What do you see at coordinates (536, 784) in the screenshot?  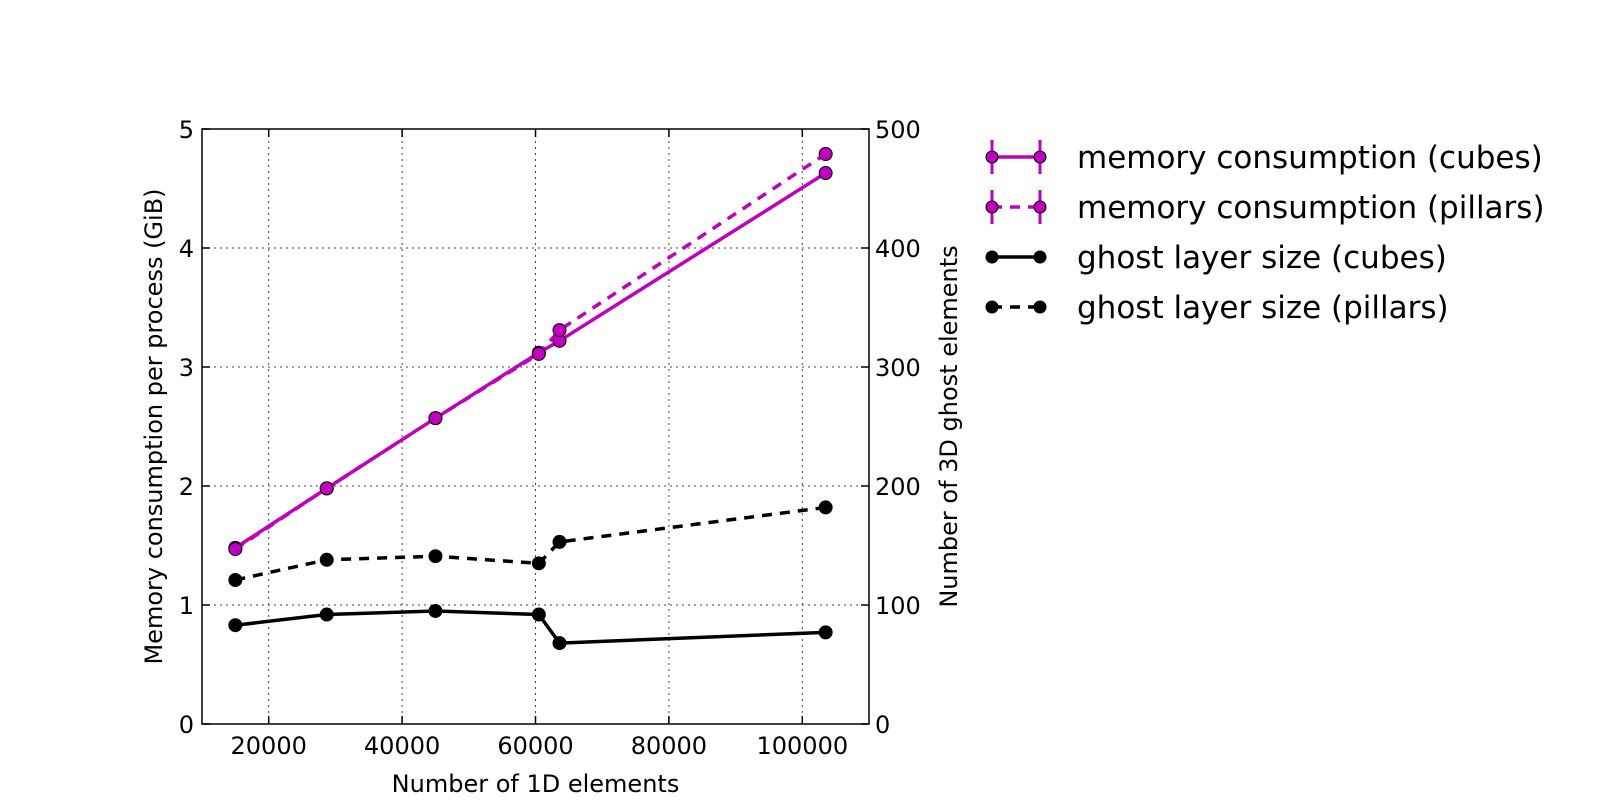 I see `x-axis-label: Number of 1D elements` at bounding box center [536, 784].